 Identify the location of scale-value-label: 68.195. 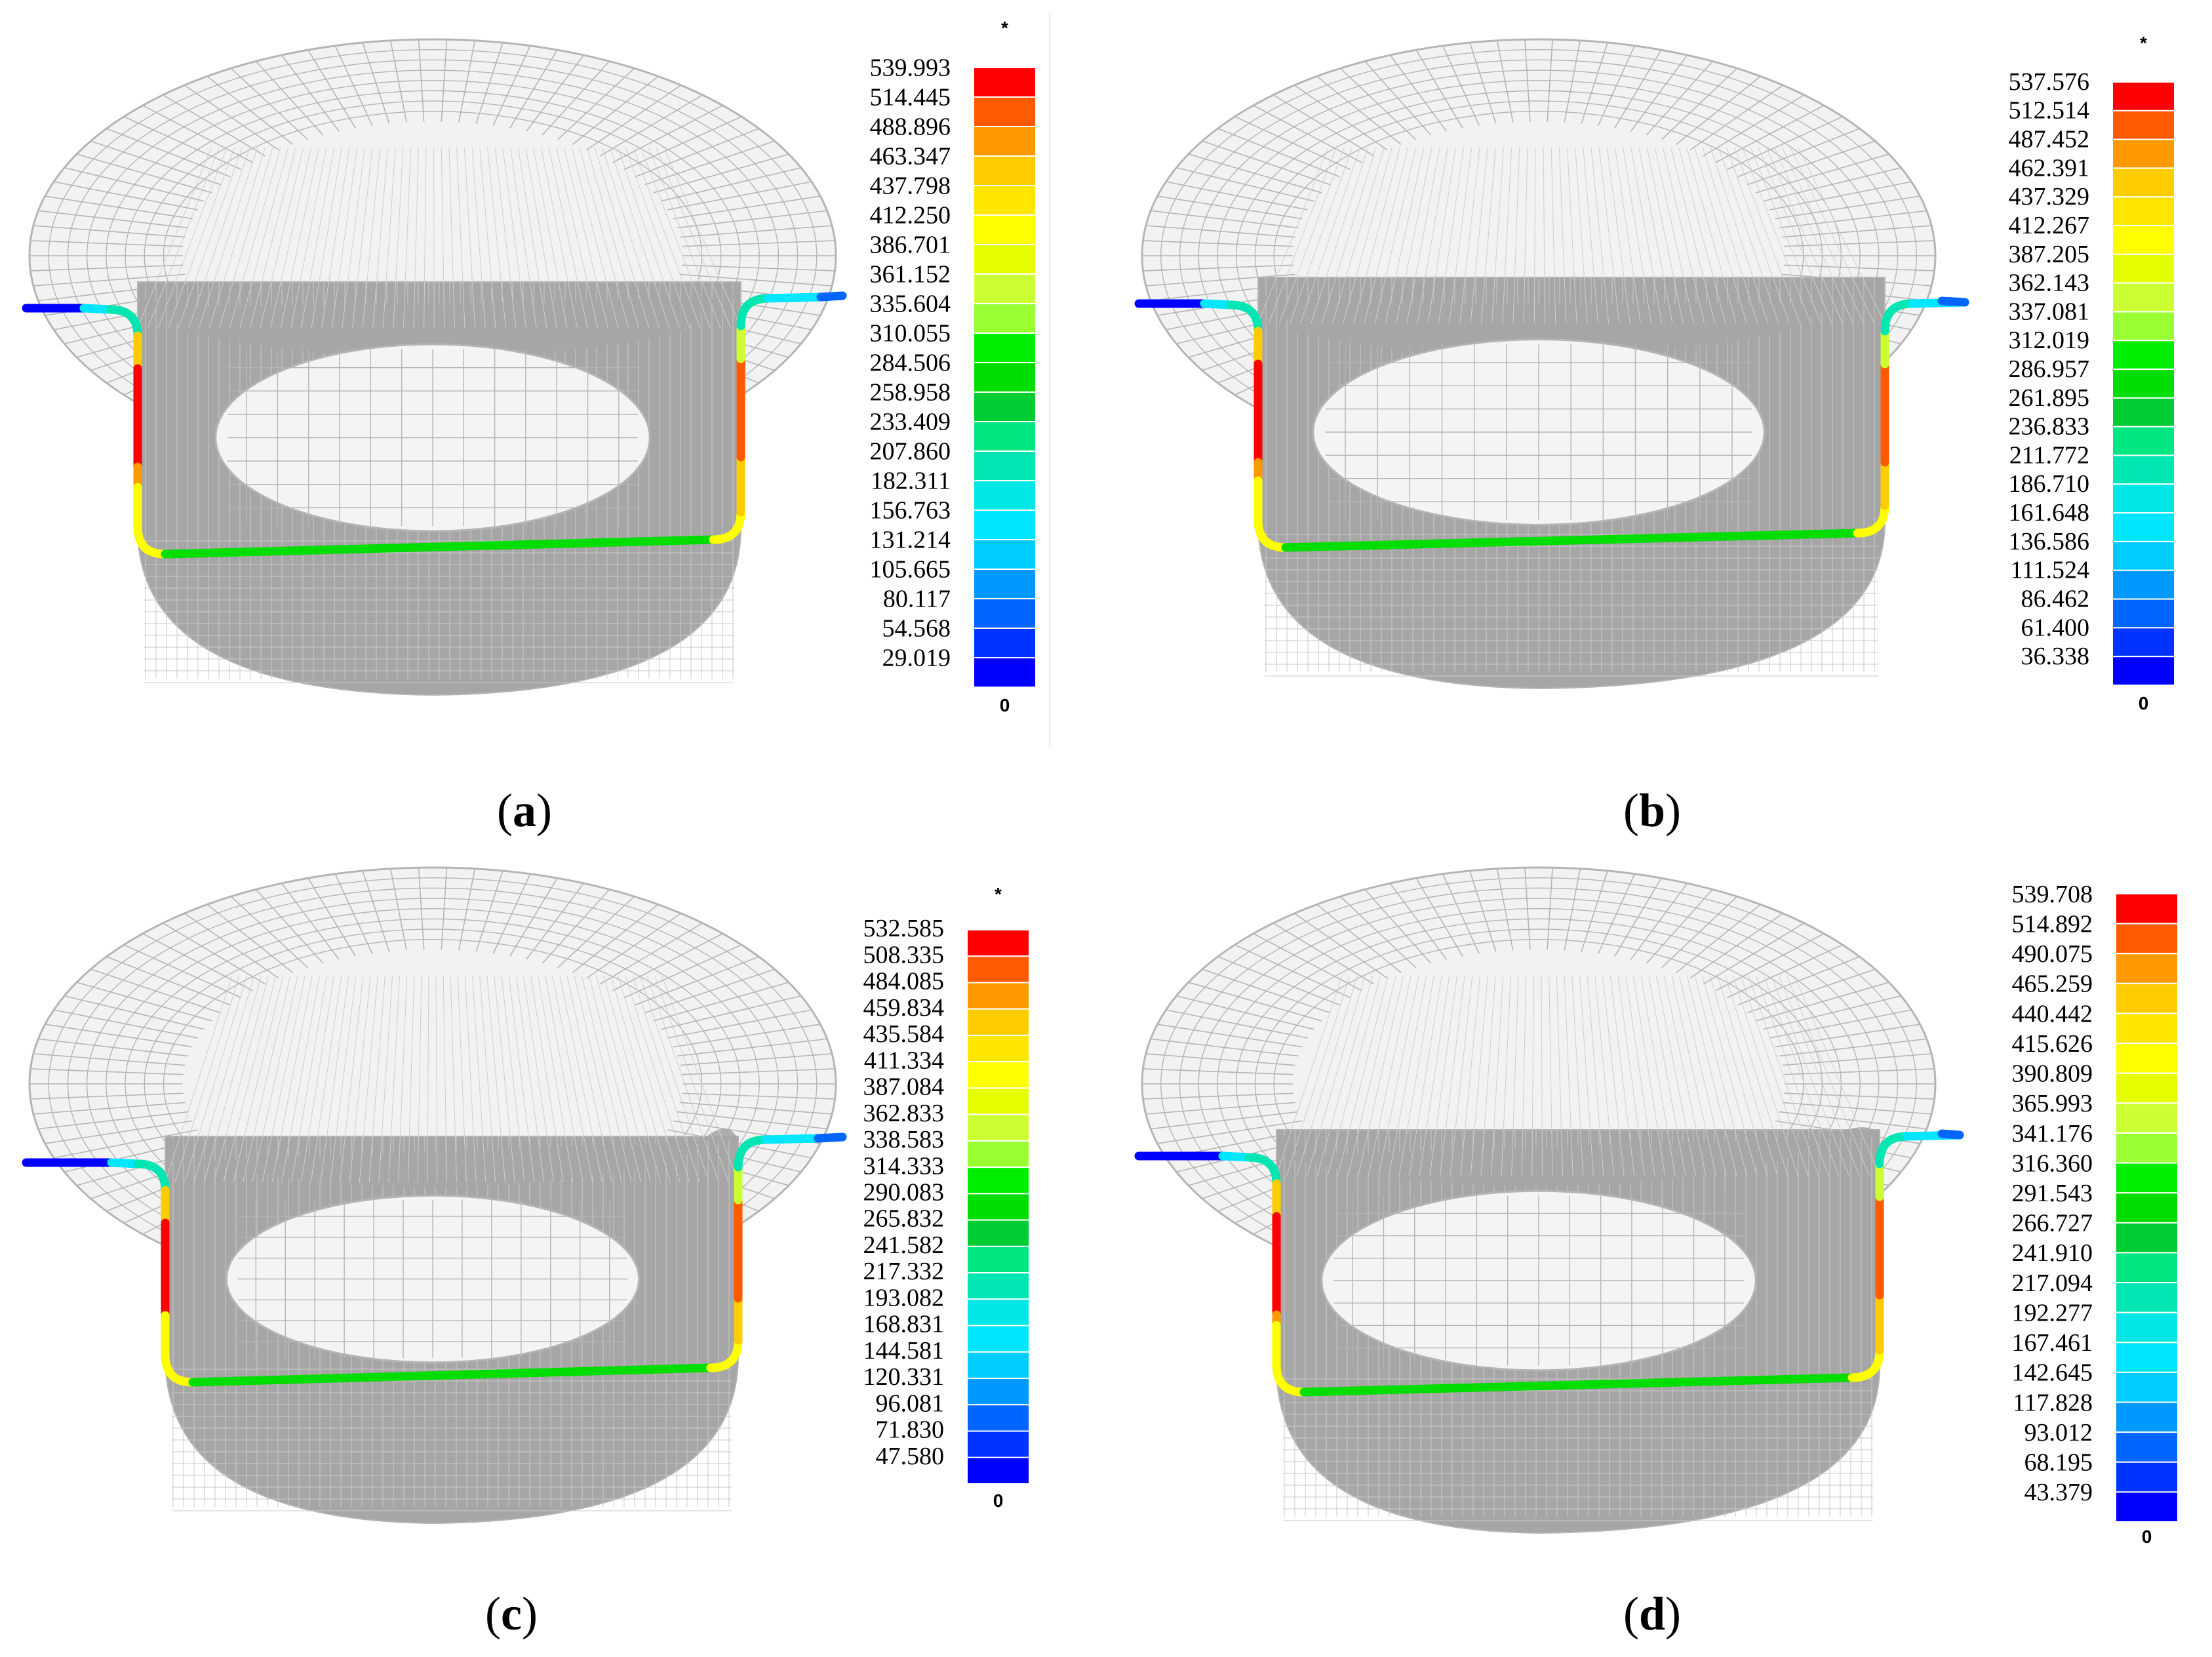
(2058, 1463).